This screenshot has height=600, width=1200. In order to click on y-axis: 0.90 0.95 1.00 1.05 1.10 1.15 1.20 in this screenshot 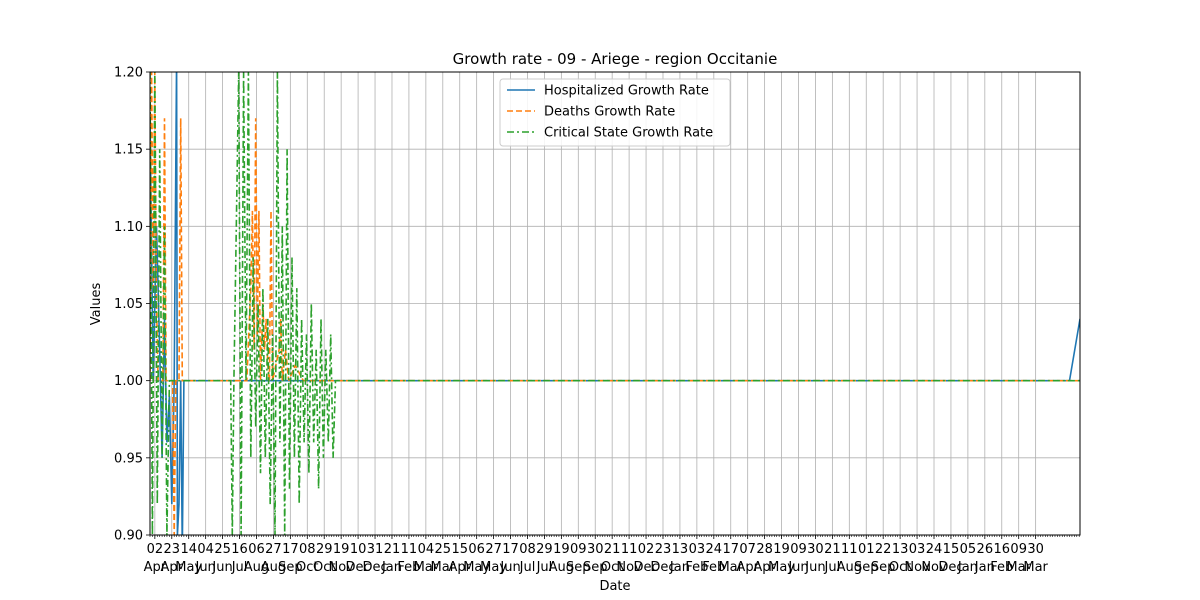, I will do `click(132, 305)`.